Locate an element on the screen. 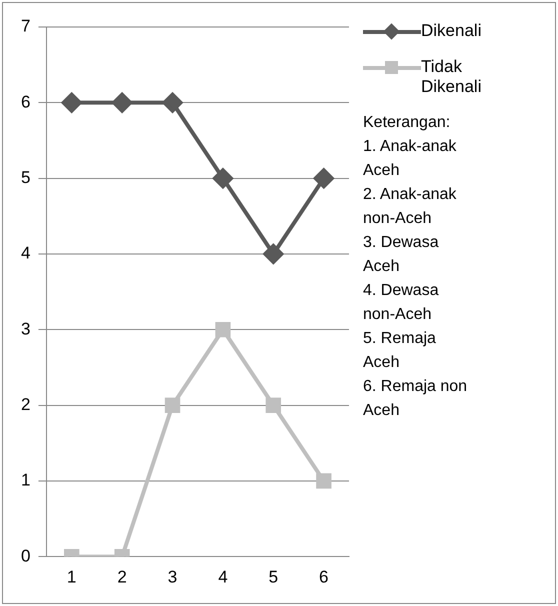 This screenshot has width=558, height=606. x-tick-label: 4 is located at coordinates (223, 576).